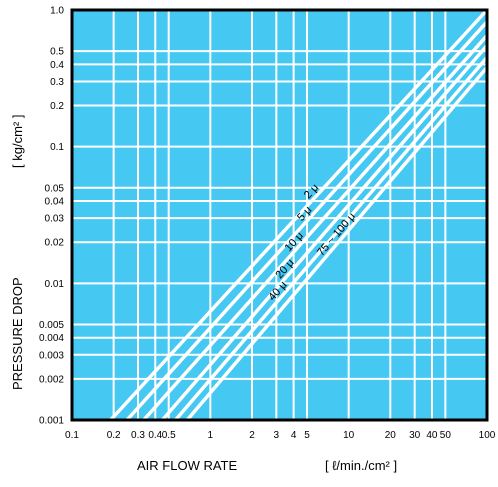 Image resolution: width=498 pixels, height=487 pixels. What do you see at coordinates (57, 147) in the screenshot?
I see `y-tick-label: 0.1` at bounding box center [57, 147].